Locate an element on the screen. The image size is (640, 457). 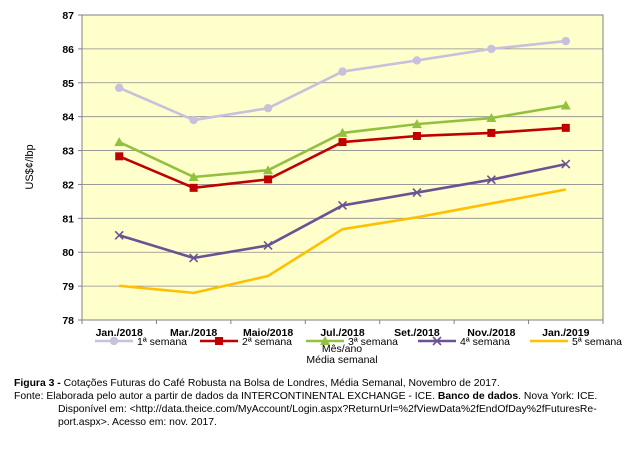
legend-item-3: 3ª semana is located at coordinates (352, 342).